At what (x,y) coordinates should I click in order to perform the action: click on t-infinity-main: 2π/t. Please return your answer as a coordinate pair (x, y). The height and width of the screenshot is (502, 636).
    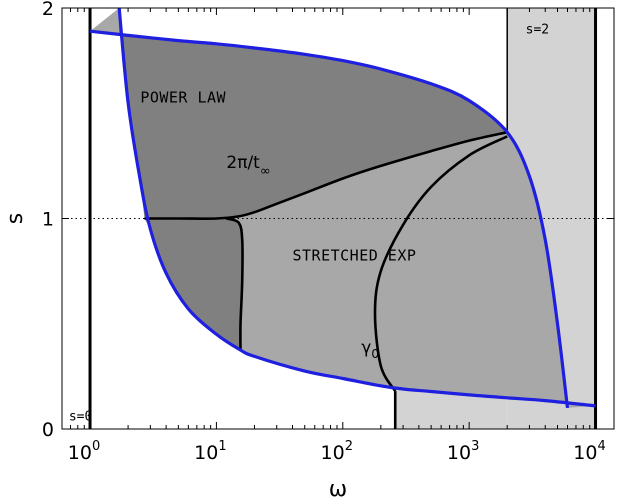
    Looking at the image, I should click on (243, 163).